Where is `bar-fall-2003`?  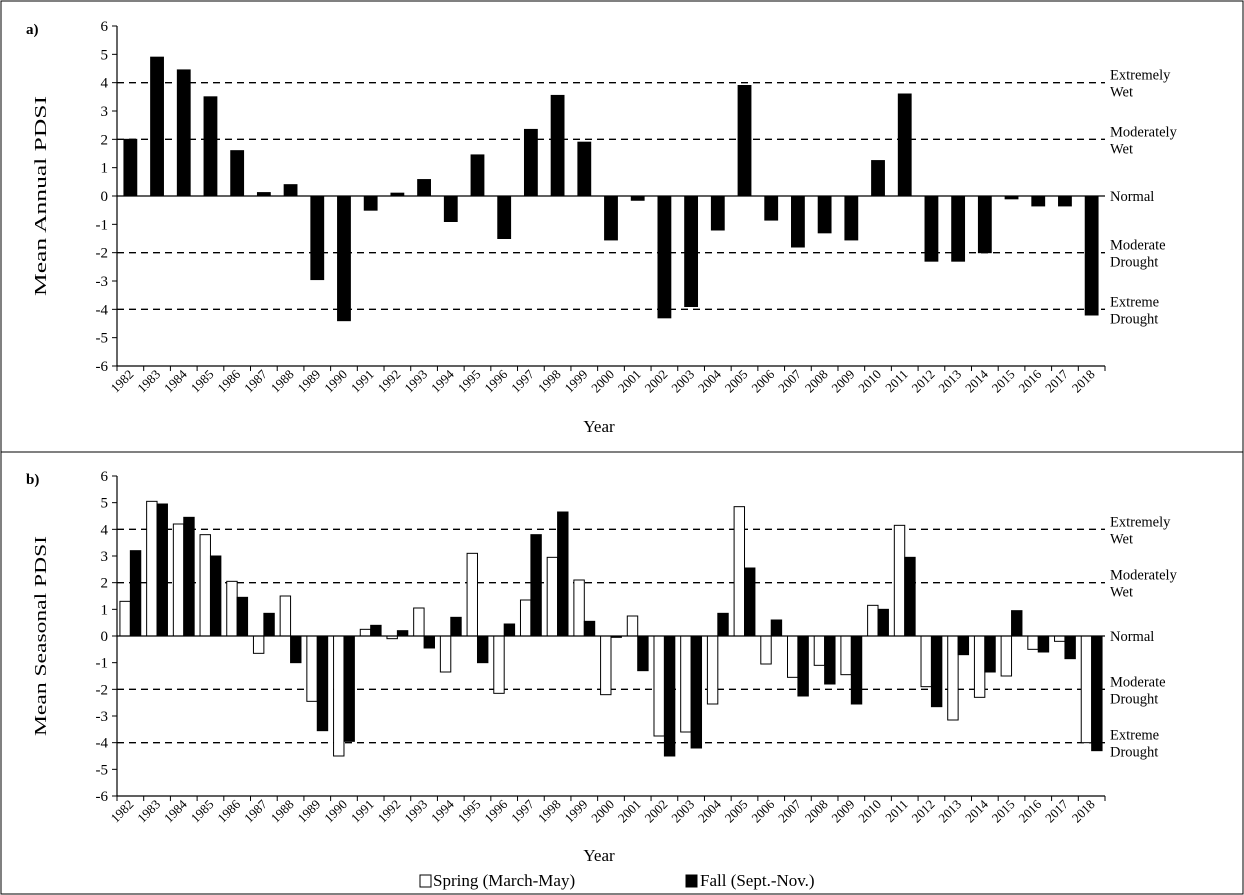 bar-fall-2003 is located at coordinates (696, 692).